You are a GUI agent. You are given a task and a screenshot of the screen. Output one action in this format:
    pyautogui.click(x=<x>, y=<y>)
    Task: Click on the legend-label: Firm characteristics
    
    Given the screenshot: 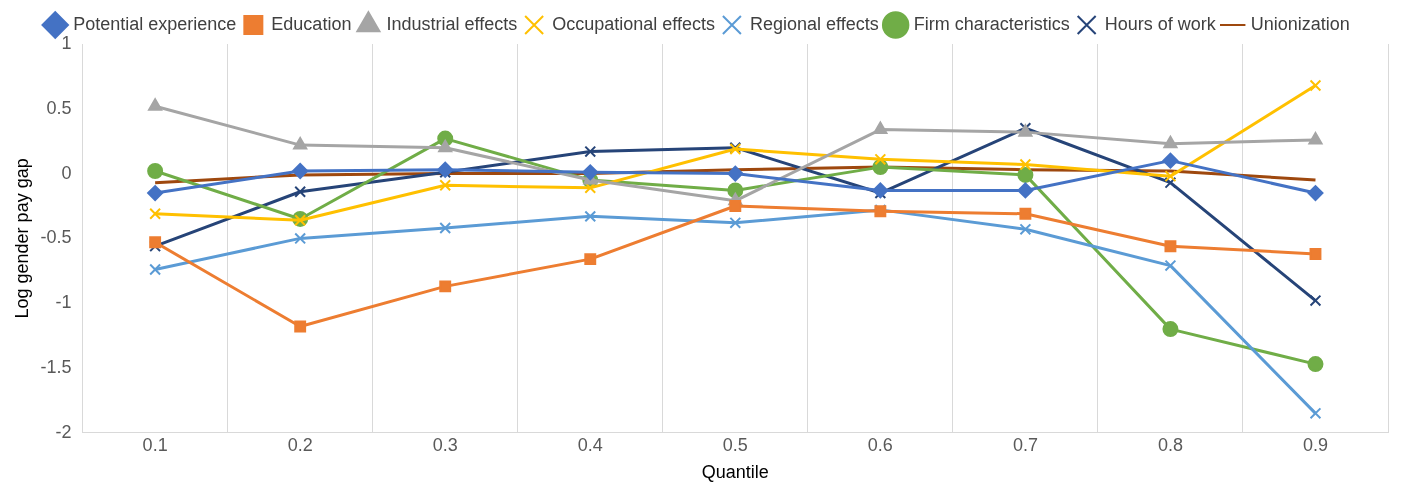 What is the action you would take?
    pyautogui.click(x=991, y=23)
    